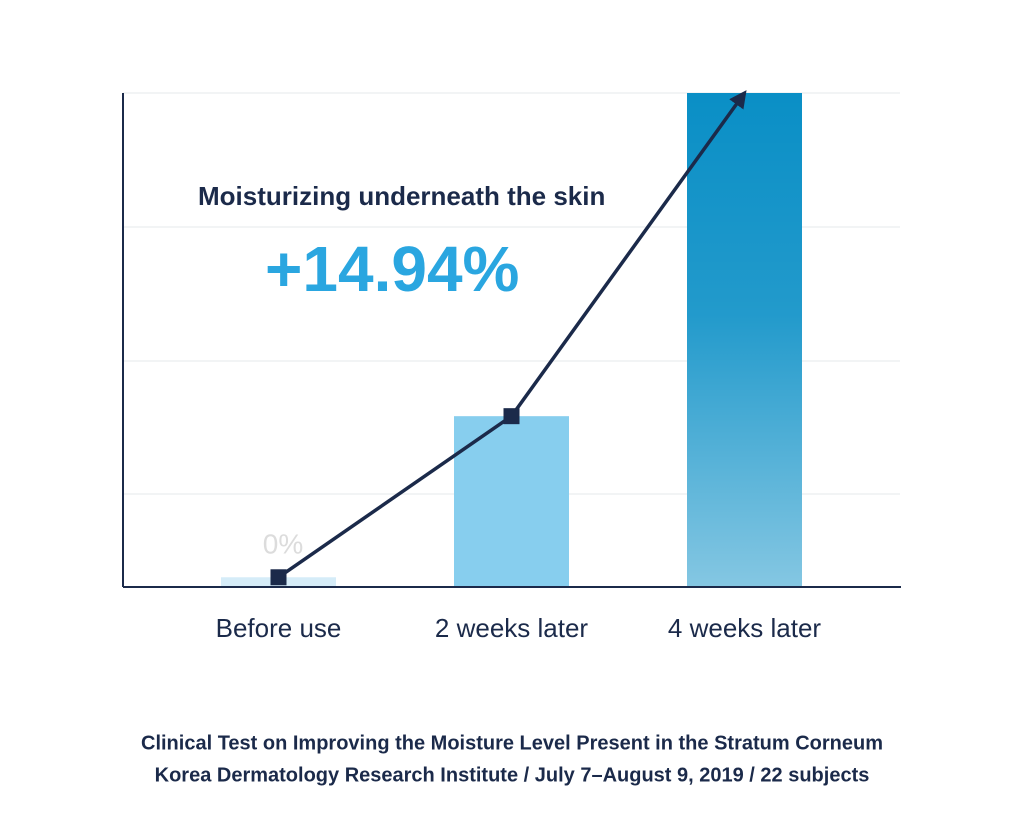 This screenshot has width=1024, height=813. I want to click on bar, so click(511, 501).